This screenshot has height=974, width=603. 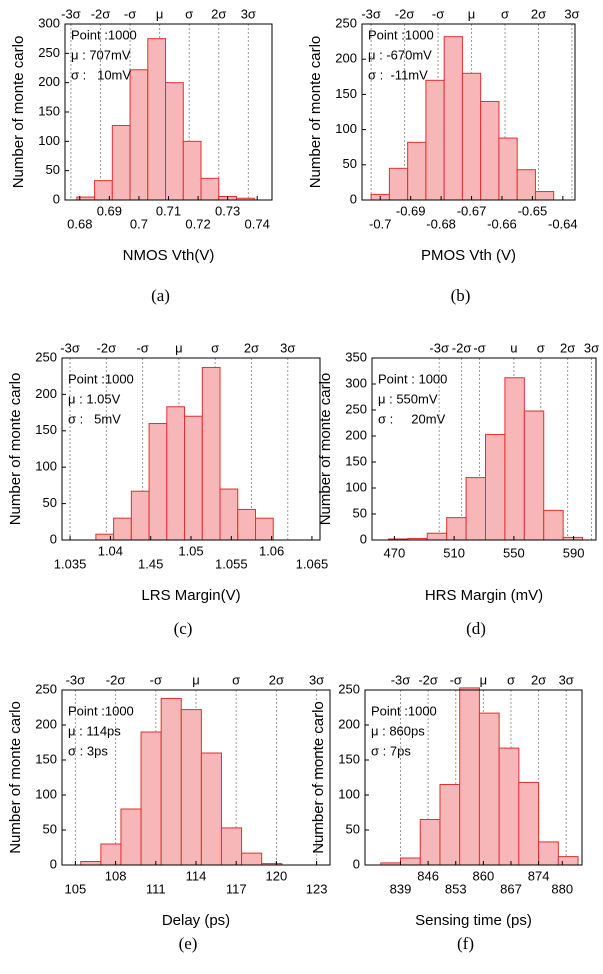 What do you see at coordinates (380, 223) in the screenshot?
I see `x-tick-label: -0.7` at bounding box center [380, 223].